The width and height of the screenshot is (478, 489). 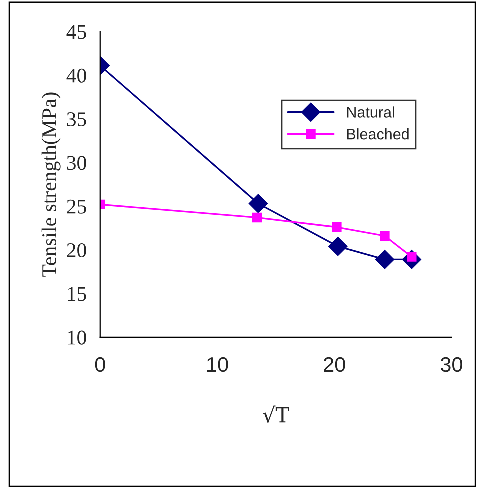 I want to click on legend-label: Bleached, so click(x=378, y=134).